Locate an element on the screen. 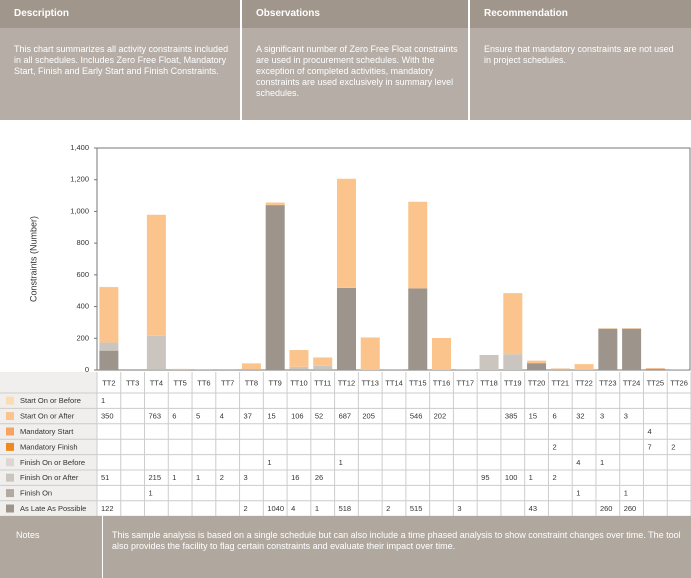  table-cell: 43 is located at coordinates (533, 508).